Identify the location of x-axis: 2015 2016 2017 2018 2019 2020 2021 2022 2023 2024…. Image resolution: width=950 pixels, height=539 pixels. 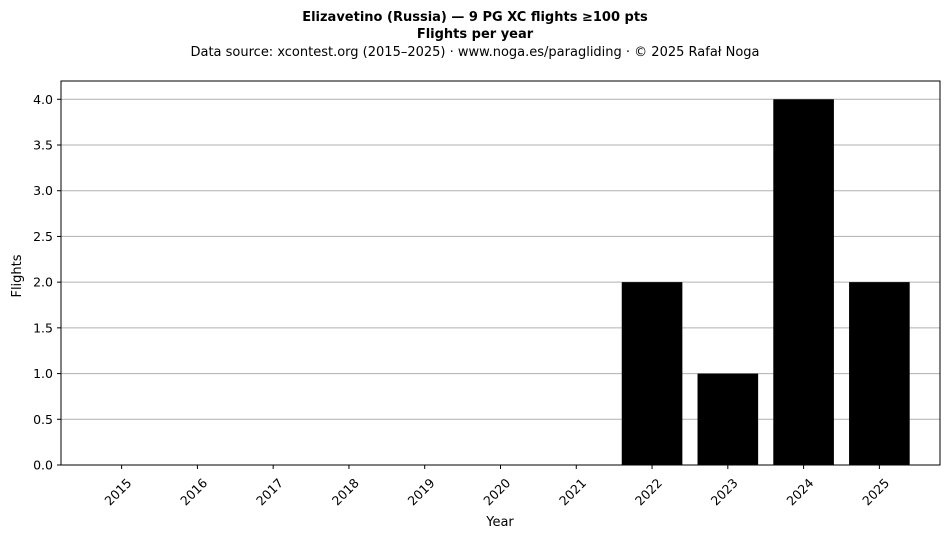
(496, 486).